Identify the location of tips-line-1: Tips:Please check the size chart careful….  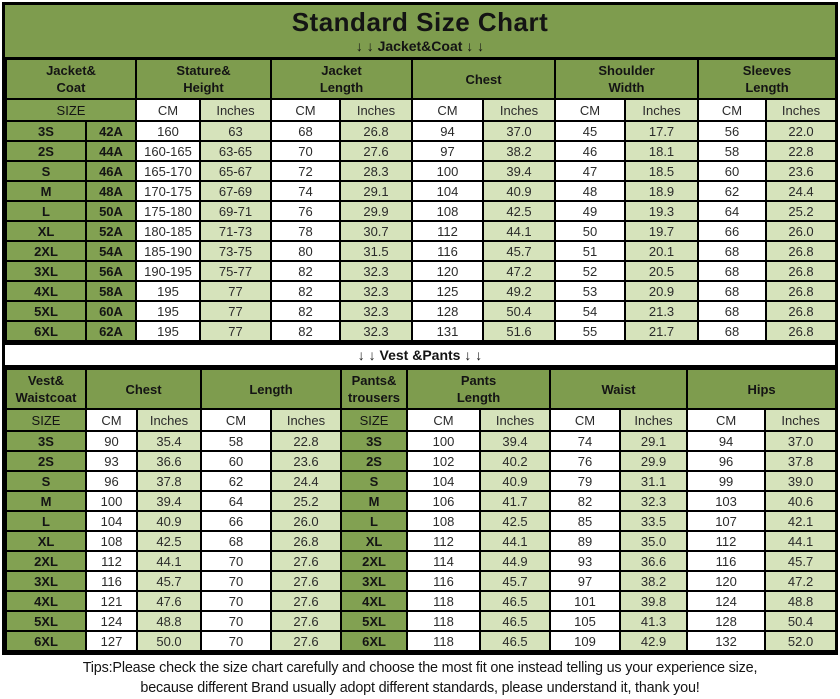
(420, 667).